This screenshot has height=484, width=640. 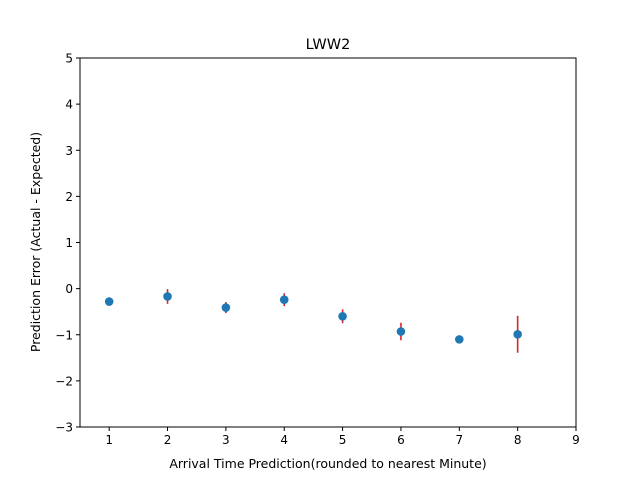 I want to click on y-tick-label: 1, so click(x=69, y=243).